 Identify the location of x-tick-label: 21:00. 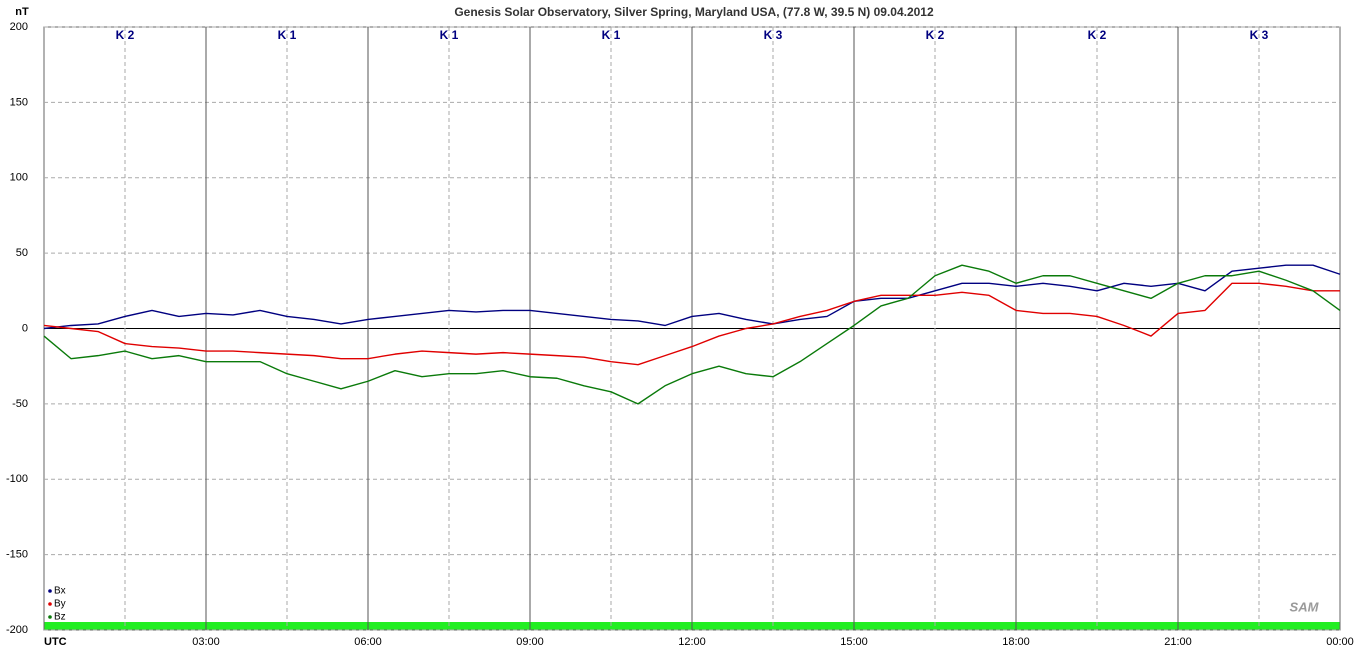
(1178, 642).